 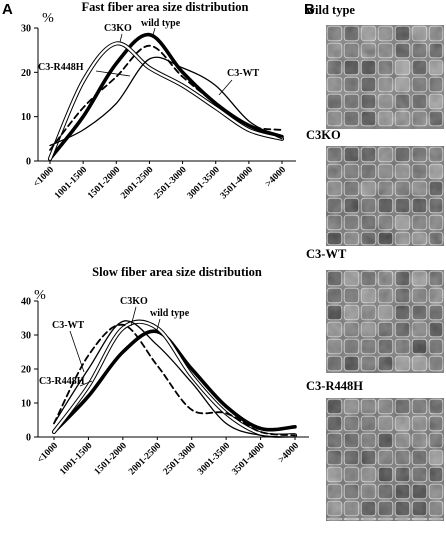 What do you see at coordinates (375, 187) in the screenshot?
I see `micrograph-c3ko: C3KO` at bounding box center [375, 187].